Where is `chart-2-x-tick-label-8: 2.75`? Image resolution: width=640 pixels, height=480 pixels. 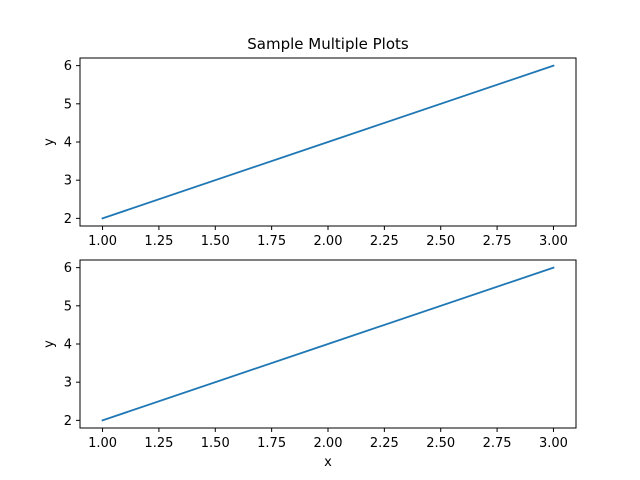 chart-2-x-tick-label-8: 2.75 is located at coordinates (497, 443).